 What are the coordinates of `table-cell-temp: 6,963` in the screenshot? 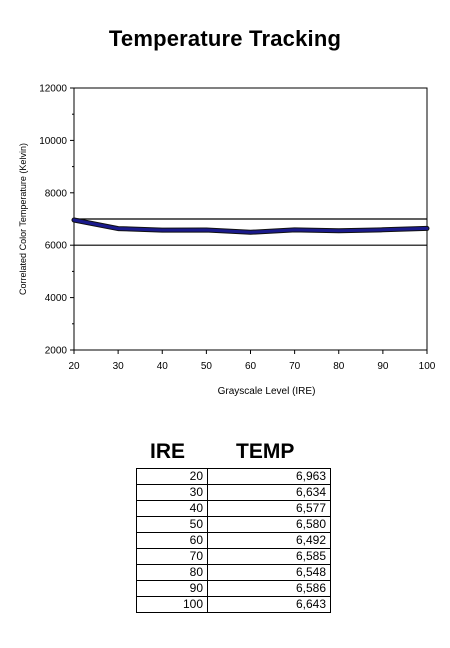 It's located at (269, 476).